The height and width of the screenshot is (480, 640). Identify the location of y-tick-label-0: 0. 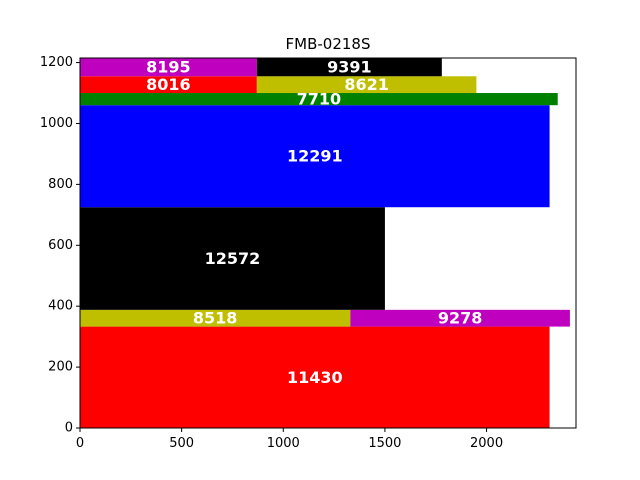
(69, 428).